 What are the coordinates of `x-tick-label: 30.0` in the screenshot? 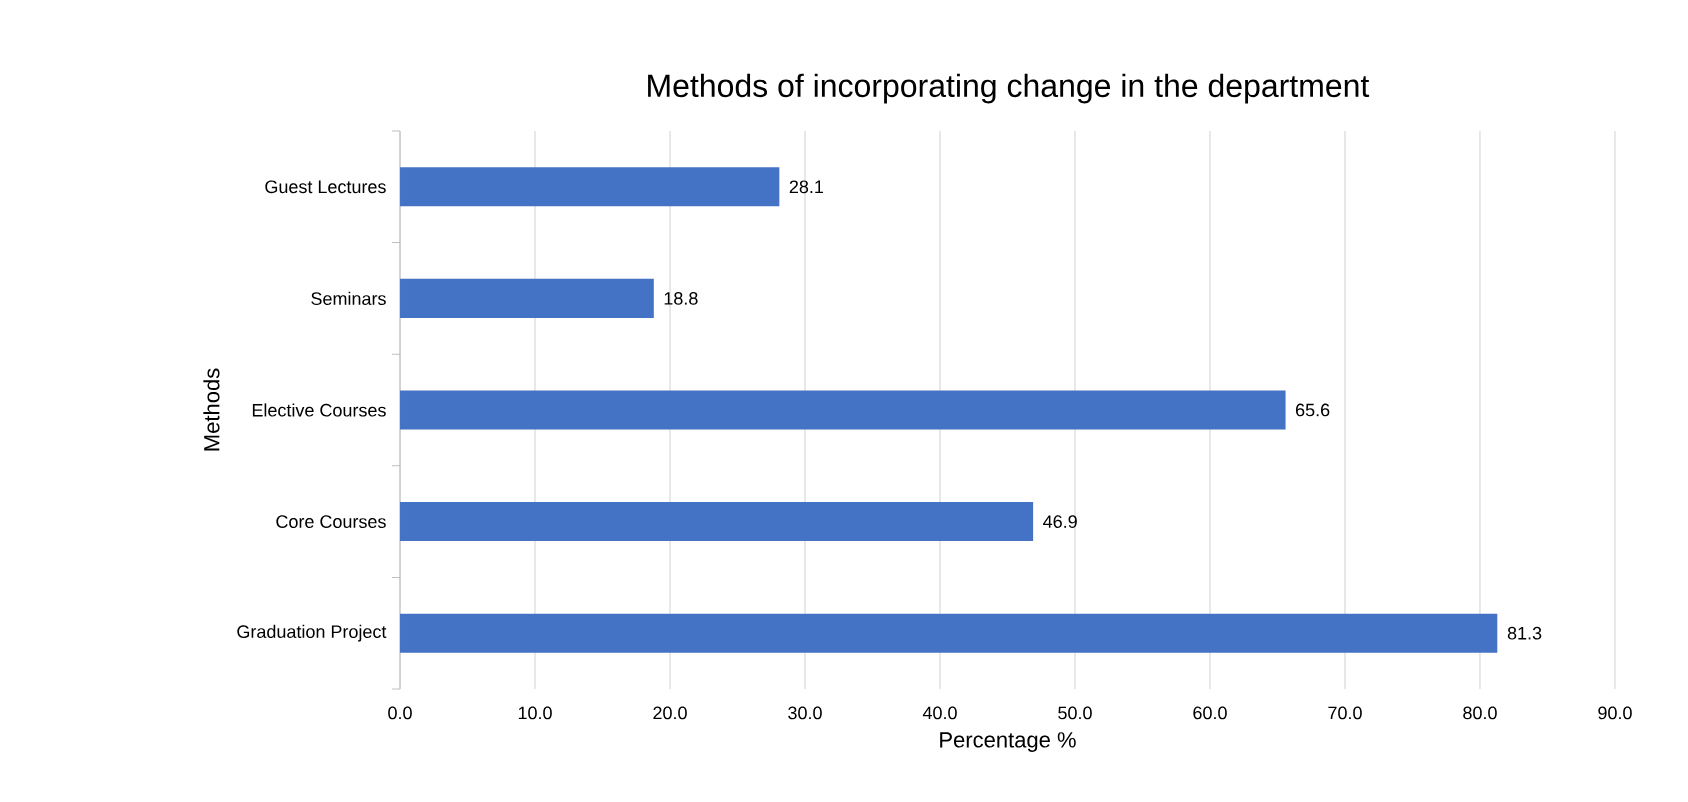 It's located at (805, 713).